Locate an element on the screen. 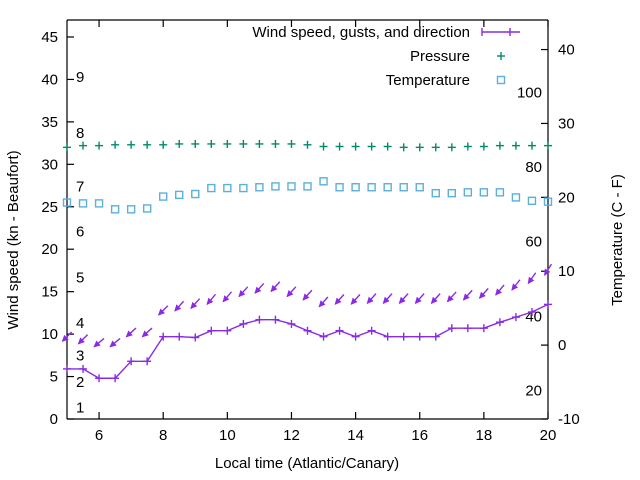 The image size is (640, 480). beaufort-label: 5 is located at coordinates (80, 277).